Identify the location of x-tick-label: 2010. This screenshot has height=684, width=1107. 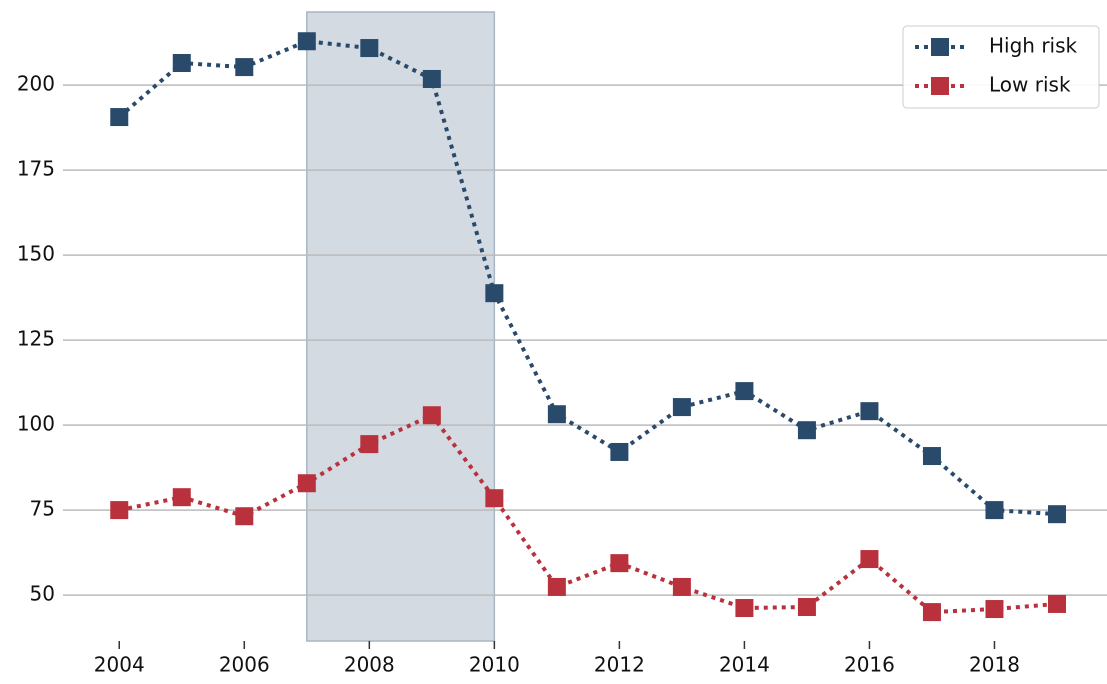
(494, 665).